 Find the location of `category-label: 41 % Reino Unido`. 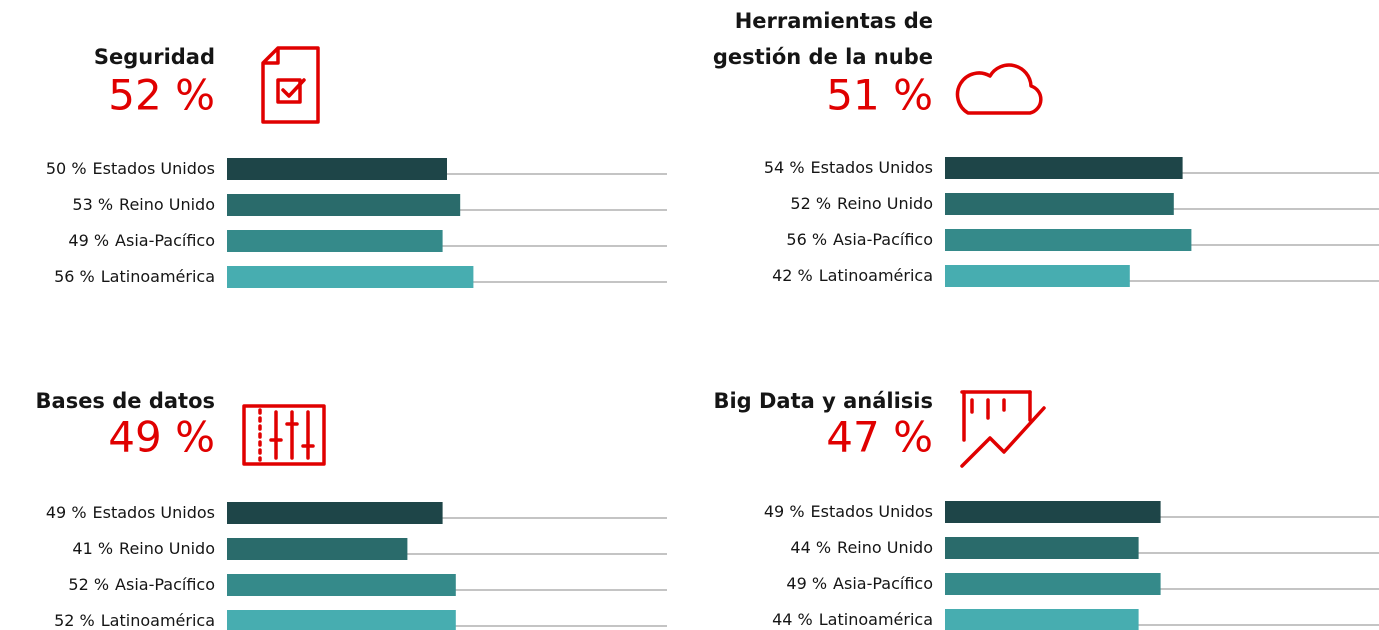

category-label: 41 % Reino Unido is located at coordinates (143, 548).